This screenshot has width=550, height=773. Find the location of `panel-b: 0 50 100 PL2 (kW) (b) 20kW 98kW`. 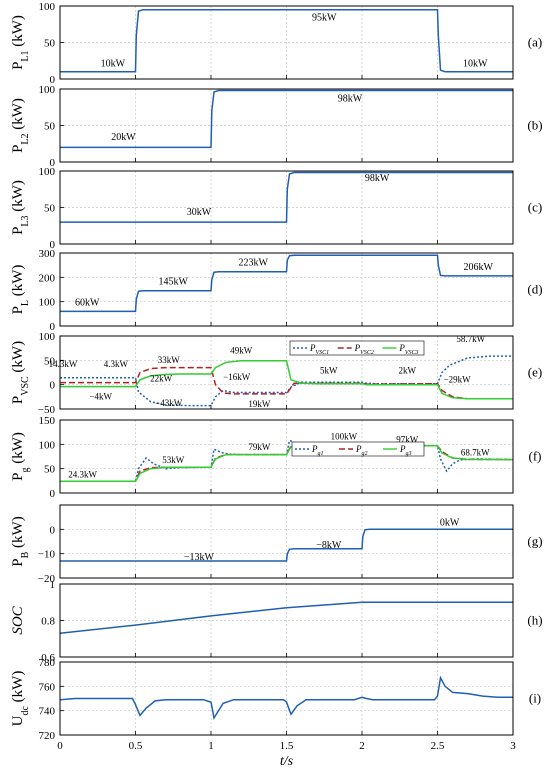

panel-b: 0 50 100 PL2 (kW) (b) 20kW 98kW is located at coordinates (276, 126).